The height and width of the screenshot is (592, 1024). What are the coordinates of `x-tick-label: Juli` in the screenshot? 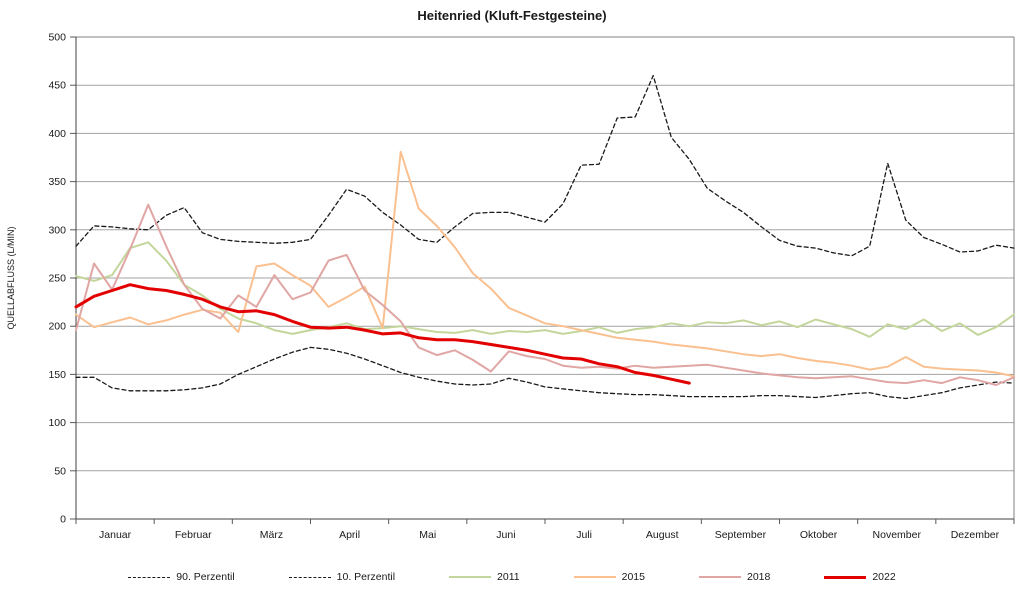 It's located at (584, 535).